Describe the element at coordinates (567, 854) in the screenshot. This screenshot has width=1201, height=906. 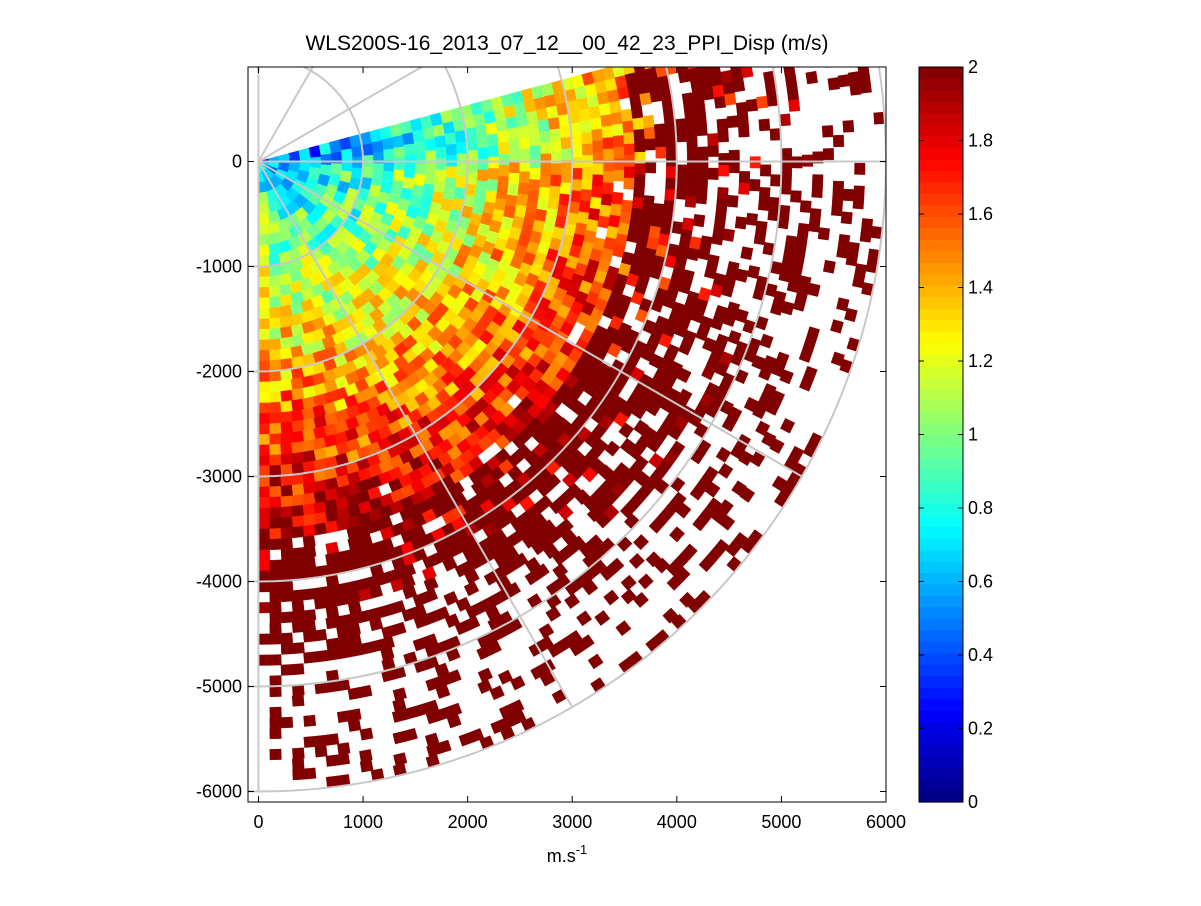
I see `x-axis-label: m.s-1` at that location.